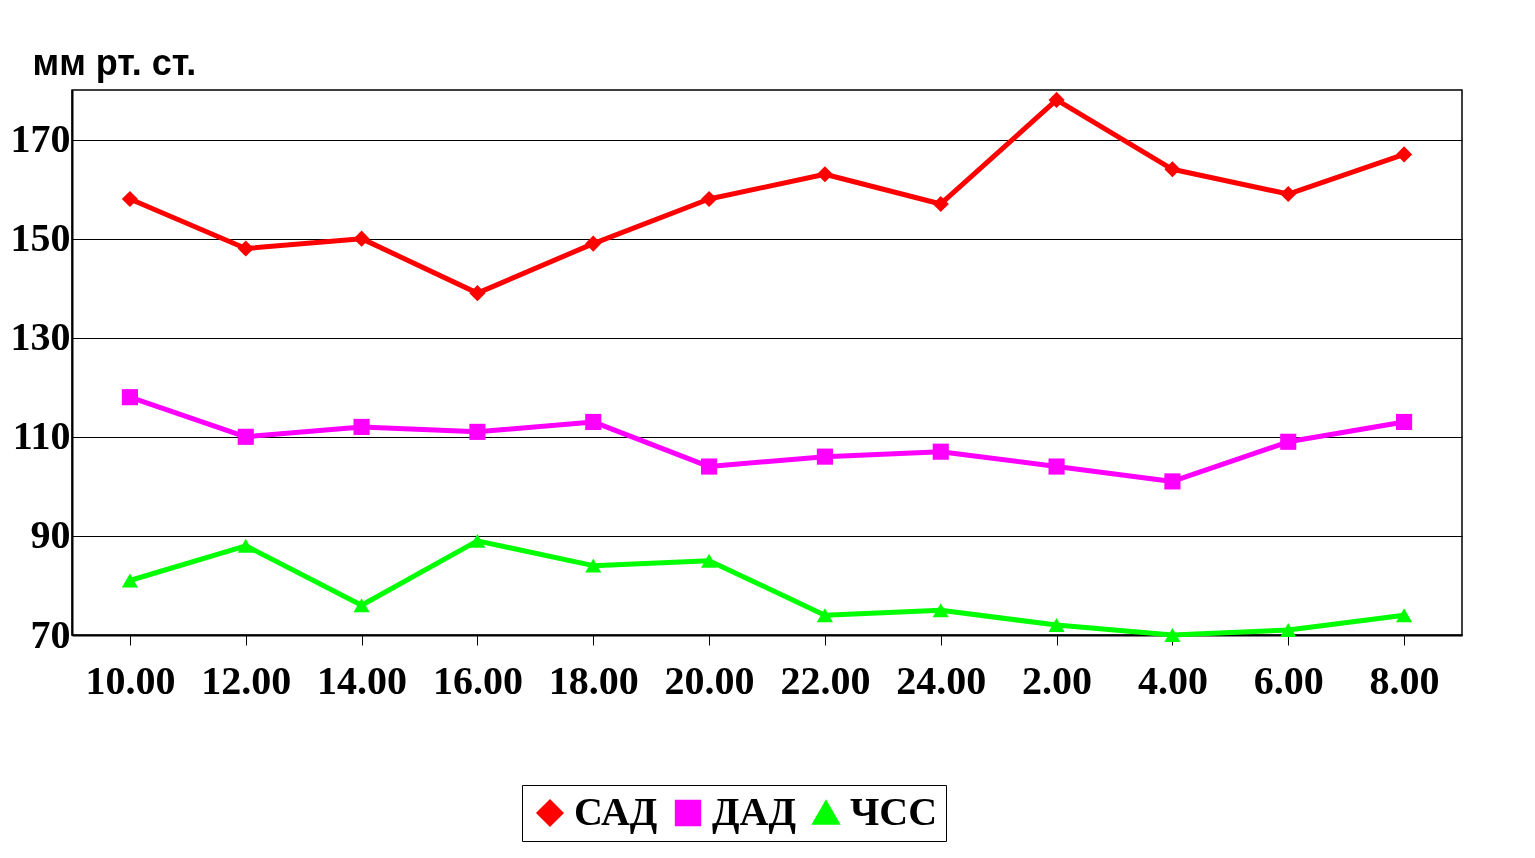 The width and height of the screenshot is (1535, 858). What do you see at coordinates (362, 680) in the screenshot?
I see `x-tick-label: 14.00` at bounding box center [362, 680].